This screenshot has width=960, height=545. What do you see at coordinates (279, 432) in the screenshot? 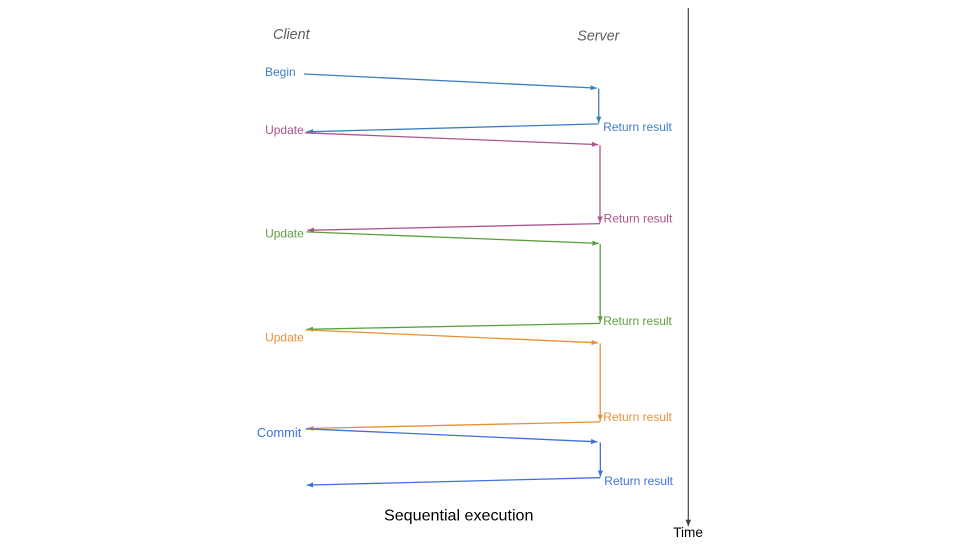
I see `svg-text: Commit` at bounding box center [279, 432].